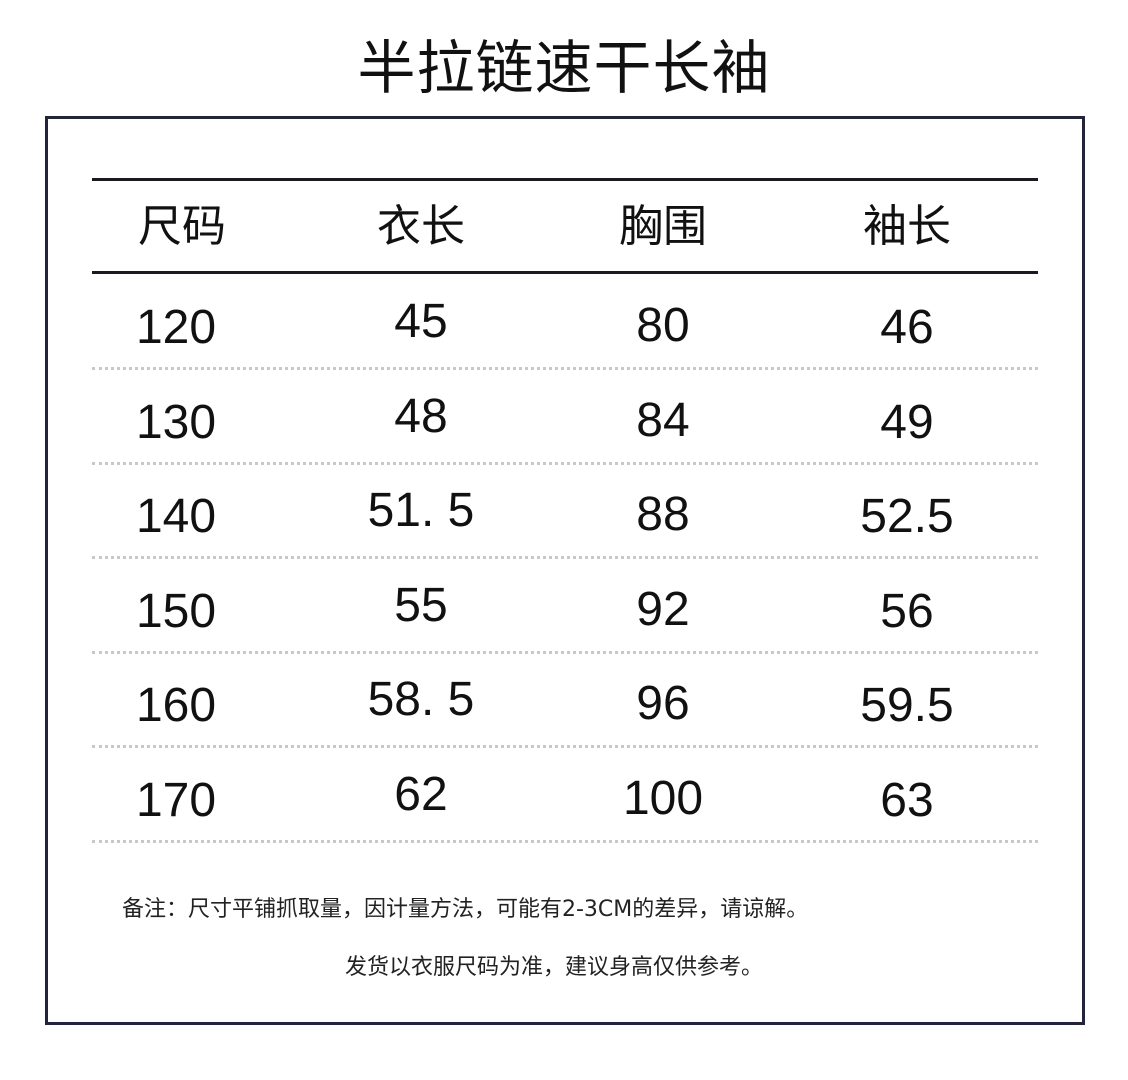 The height and width of the screenshot is (1080, 1128). Describe the element at coordinates (554, 967) in the screenshot. I see `note-line-2: 发货以衣服尺码为准，建议身高仅供参考。` at that location.